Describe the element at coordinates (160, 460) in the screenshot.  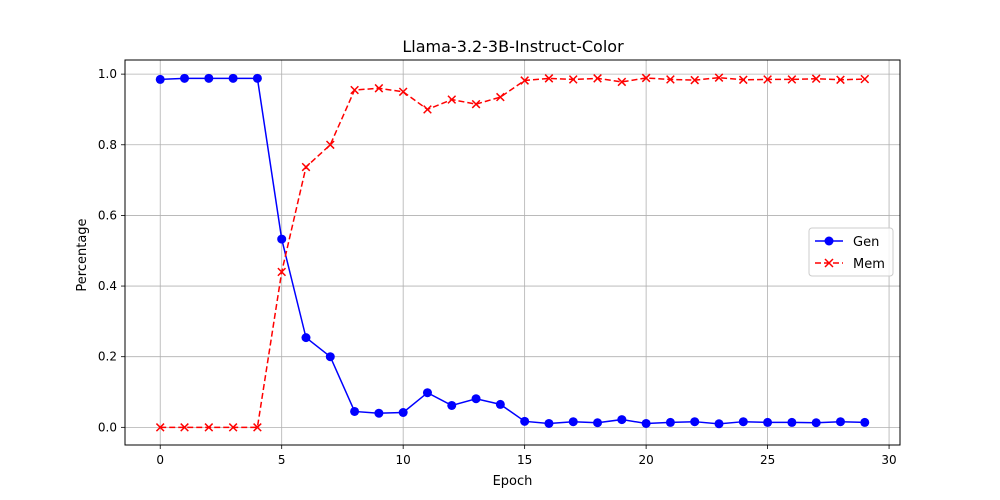
I see `x-tick-label: 0` at that location.